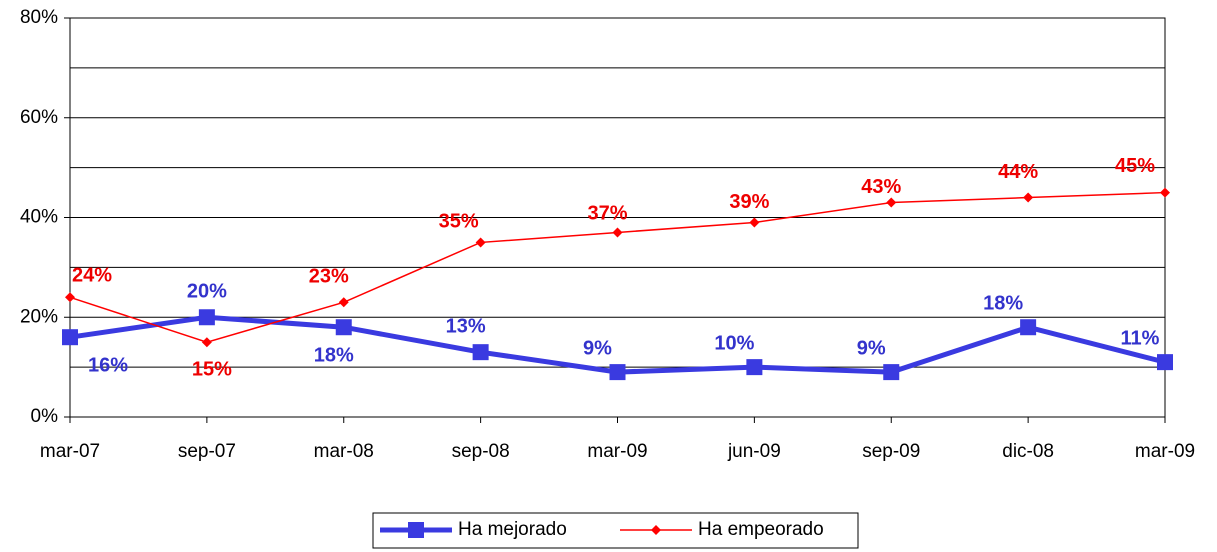 The width and height of the screenshot is (1217, 552). Describe the element at coordinates (344, 451) in the screenshot. I see `x-tick-label: mar-08` at that location.